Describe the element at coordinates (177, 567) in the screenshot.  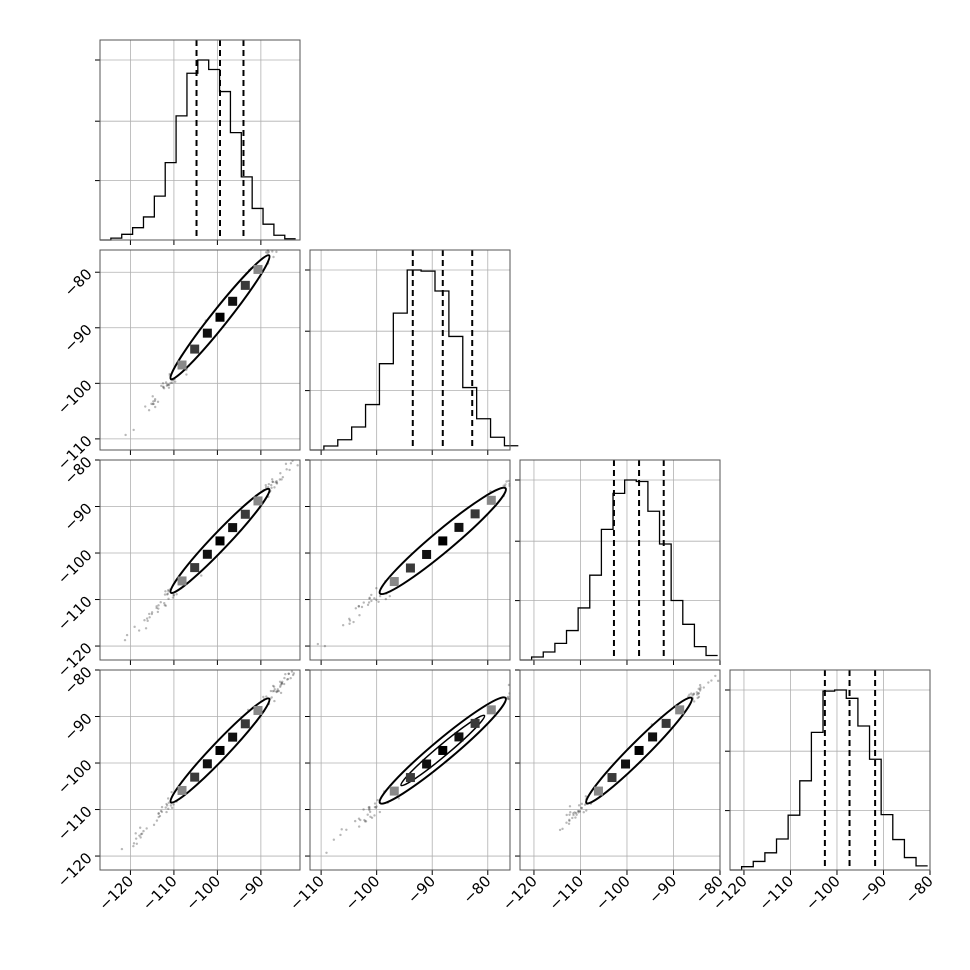
I see `panel-2-0: −80−90−100−110−120` at that location.